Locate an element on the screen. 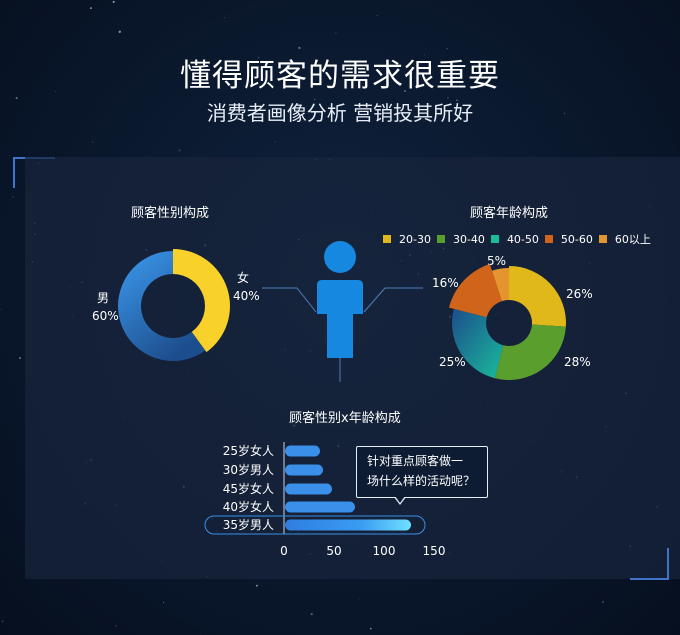 This screenshot has width=680, height=635. legend-label: 20-30 is located at coordinates (415, 239).